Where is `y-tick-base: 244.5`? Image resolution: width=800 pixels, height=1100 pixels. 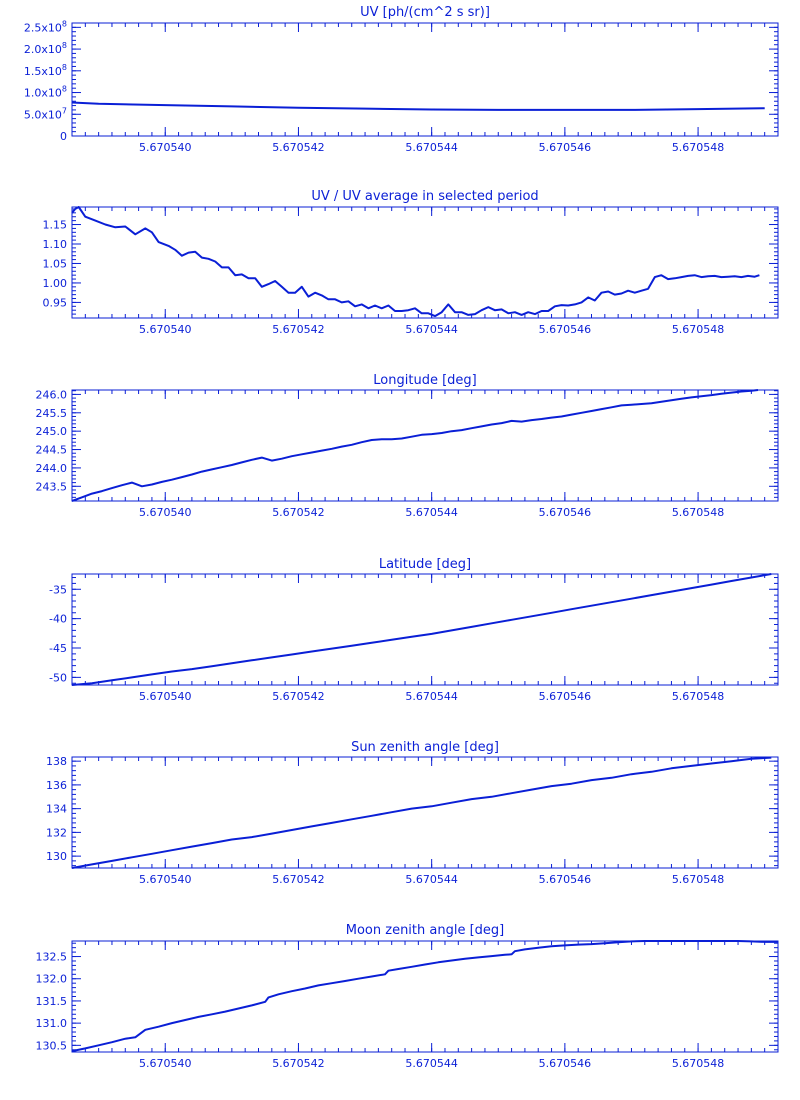
y-tick-base: 244.5 is located at coordinates (52, 450).